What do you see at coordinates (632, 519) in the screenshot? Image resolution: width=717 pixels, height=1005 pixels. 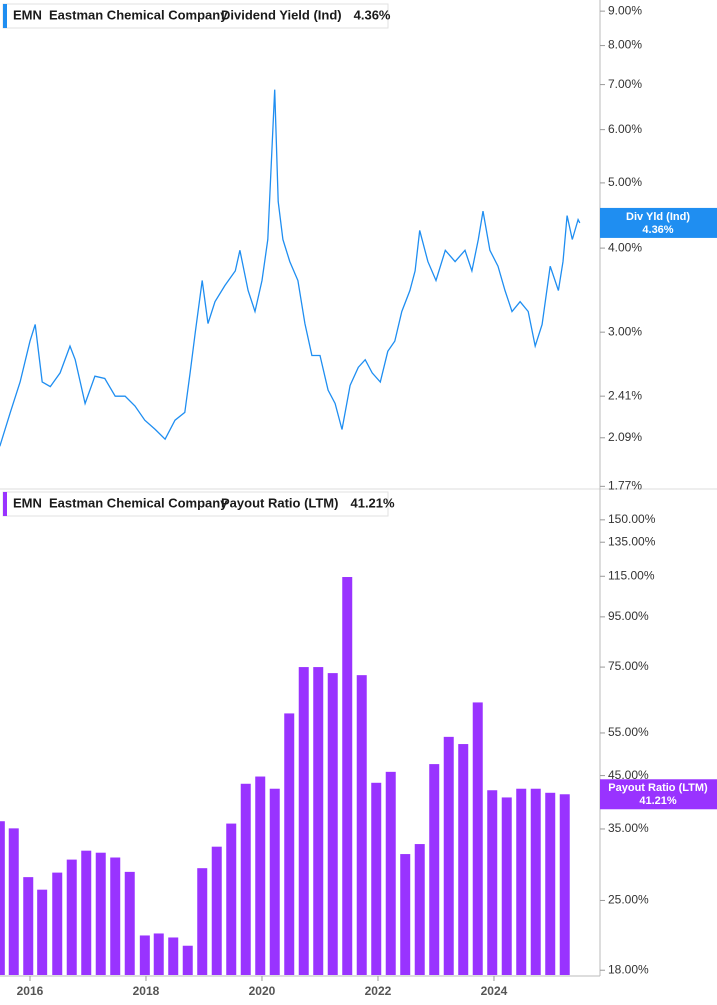 I see `y-tick-label: 150.00%` at bounding box center [632, 519].